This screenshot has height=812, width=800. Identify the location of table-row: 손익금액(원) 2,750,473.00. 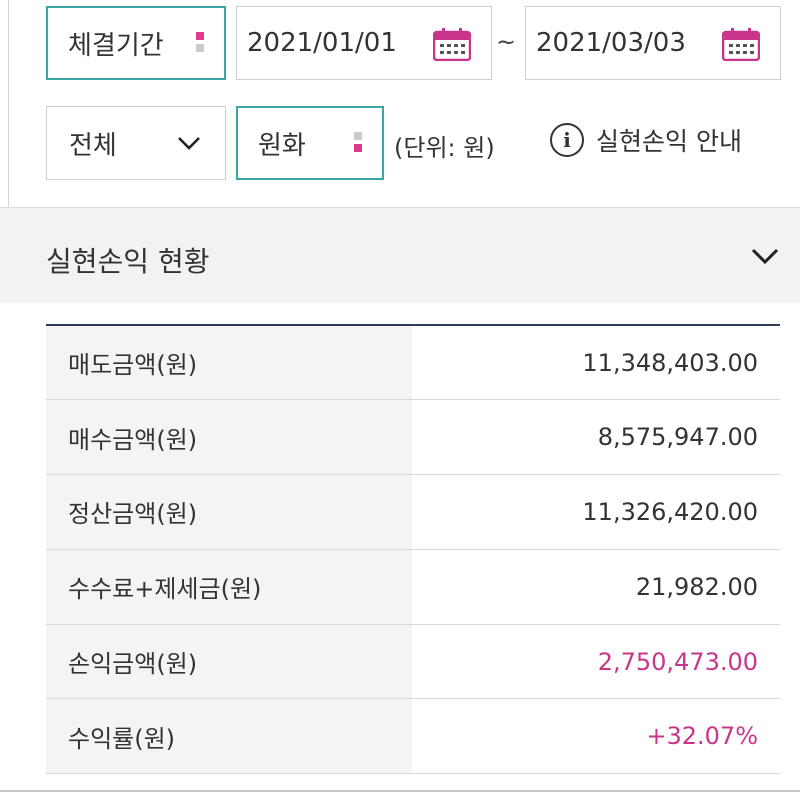
(413, 661).